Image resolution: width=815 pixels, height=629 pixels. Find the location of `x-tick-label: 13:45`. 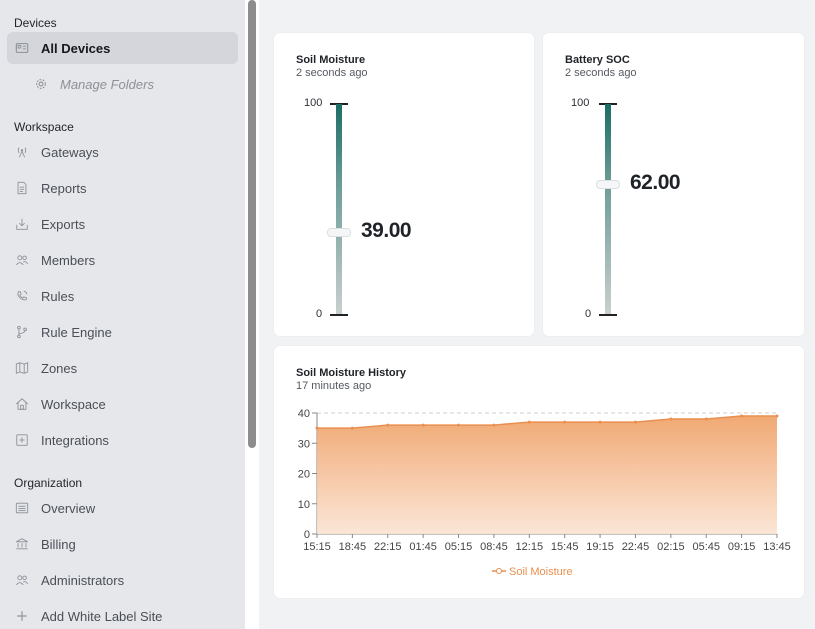

x-tick-label: 13:45 is located at coordinates (777, 547).